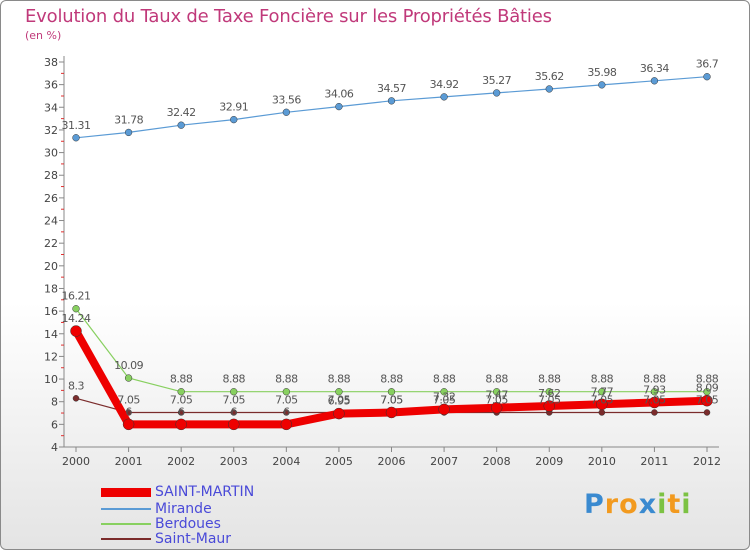 The height and width of the screenshot is (550, 750). Describe the element at coordinates (601, 72) in the screenshot. I see `data-label-mirande: 35.98` at that location.